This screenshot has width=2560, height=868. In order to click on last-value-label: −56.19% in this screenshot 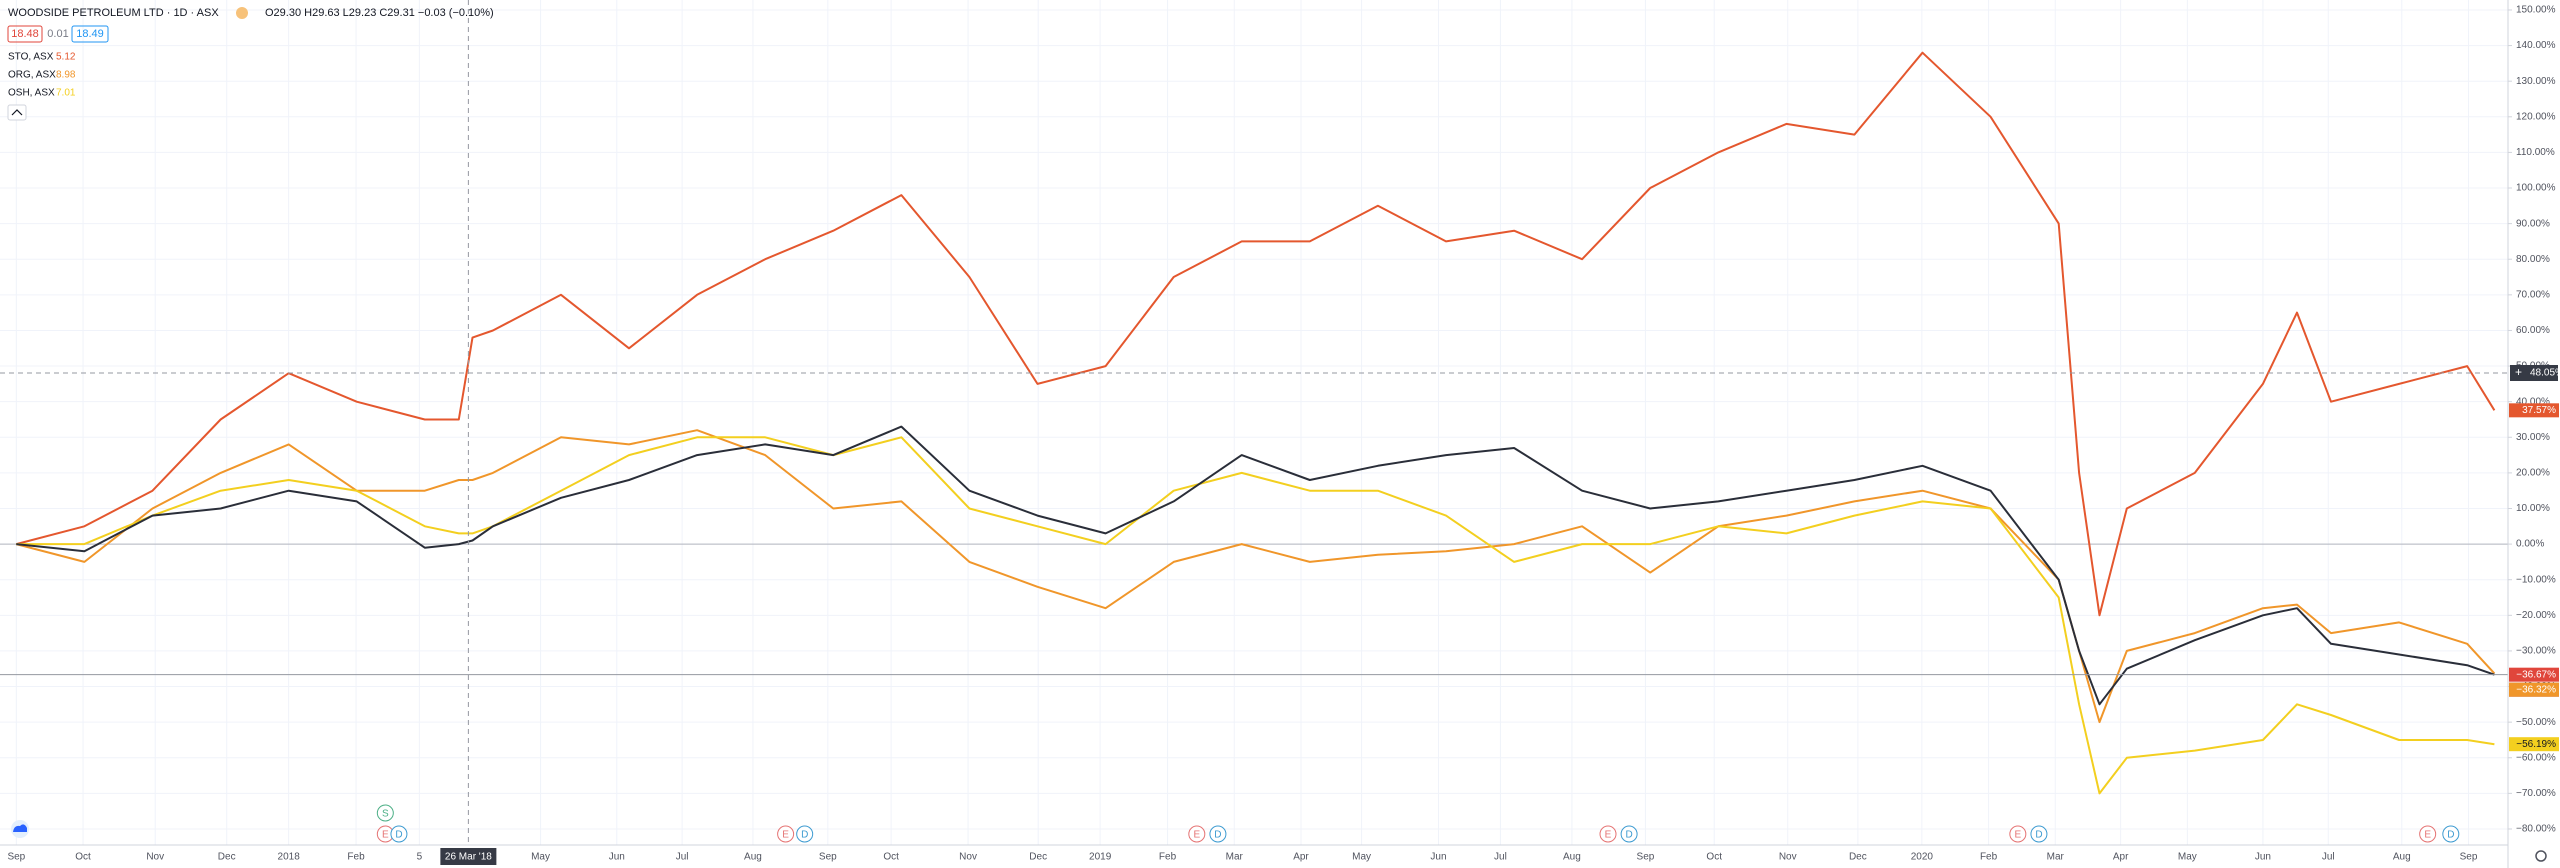, I will do `click(2536, 744)`.